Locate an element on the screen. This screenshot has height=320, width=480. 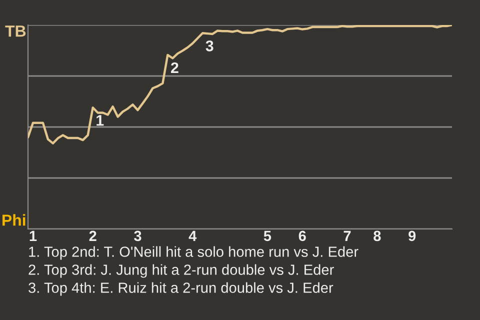
annotation: 2 is located at coordinates (174, 68).